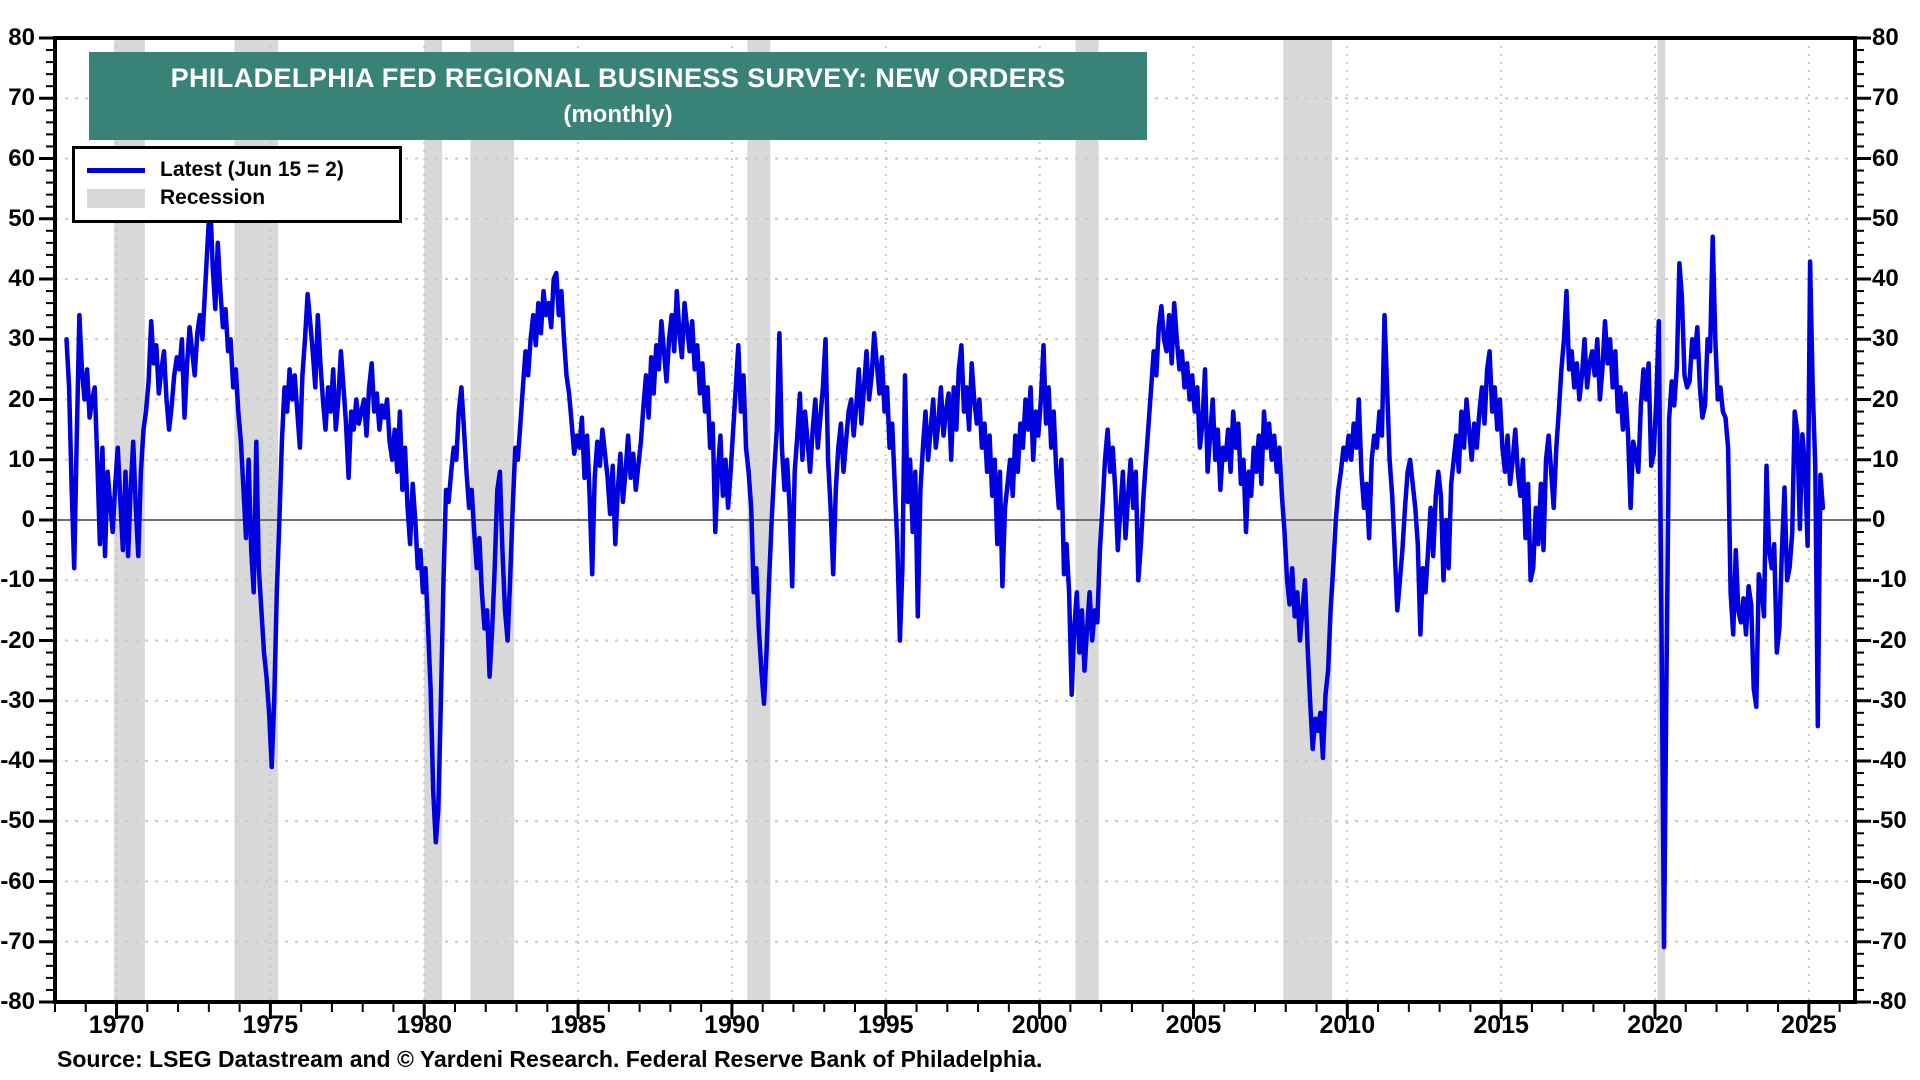 Image resolution: width=1920 pixels, height=1080 pixels. What do you see at coordinates (1809, 1025) in the screenshot?
I see `x-tick-label: 2025` at bounding box center [1809, 1025].